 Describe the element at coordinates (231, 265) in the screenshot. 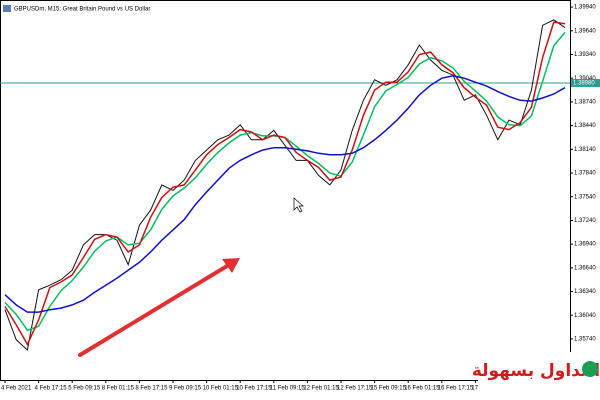

I see `annotation-arrow-head` at that location.